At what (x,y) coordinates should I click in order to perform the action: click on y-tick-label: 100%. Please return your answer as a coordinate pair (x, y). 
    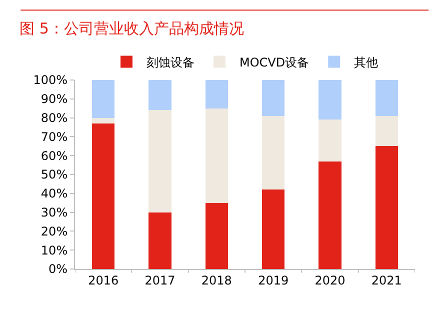
    Looking at the image, I should click on (50, 80).